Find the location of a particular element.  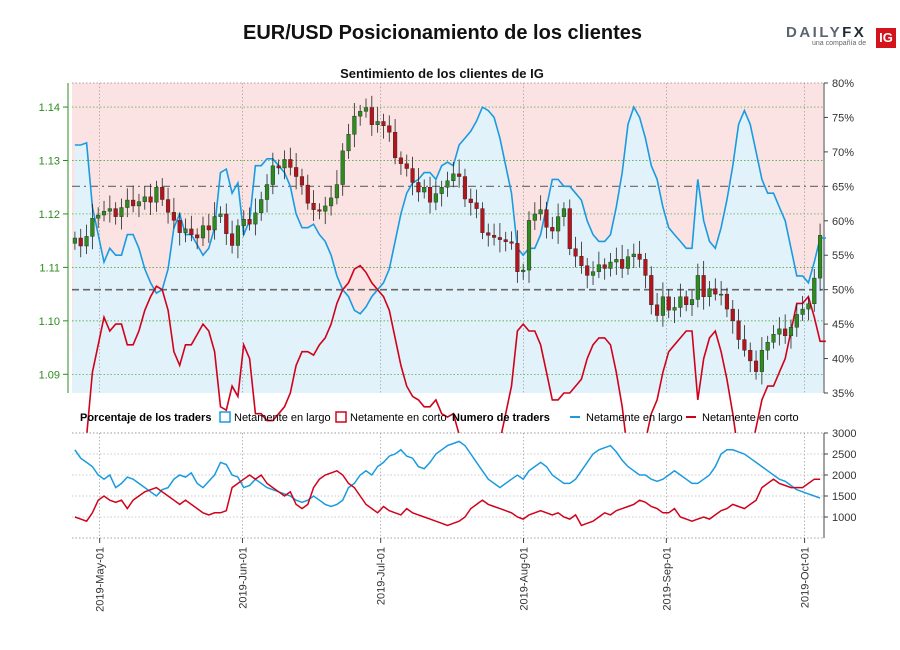

sub-plot-background is located at coordinates (447, 485).